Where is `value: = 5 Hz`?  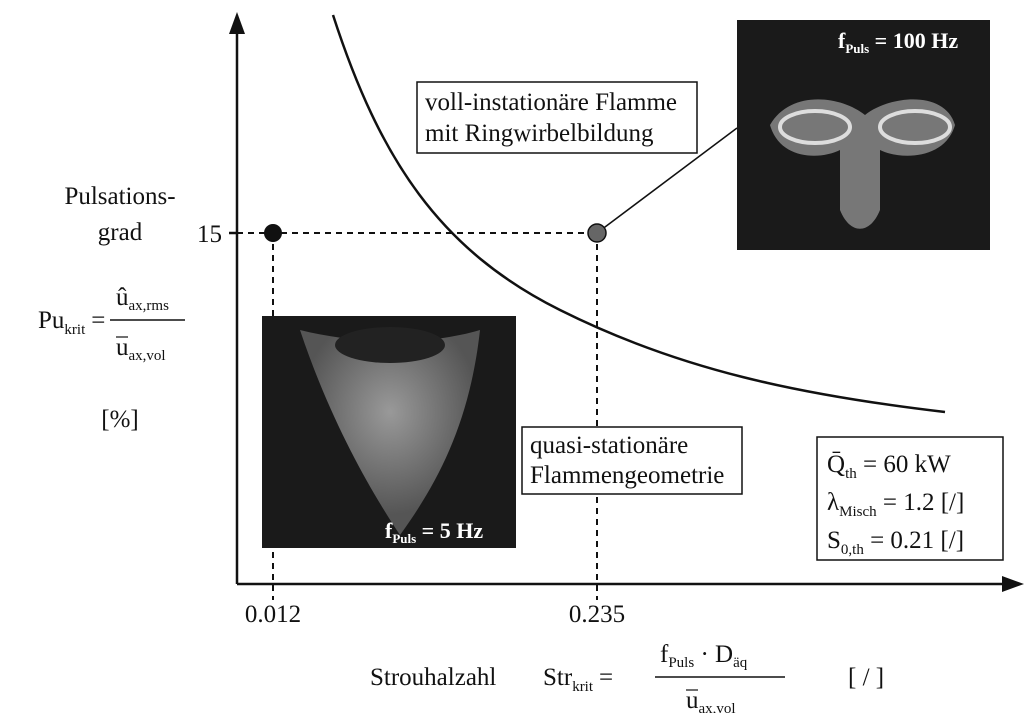 value: = 5 Hz is located at coordinates (449, 530).